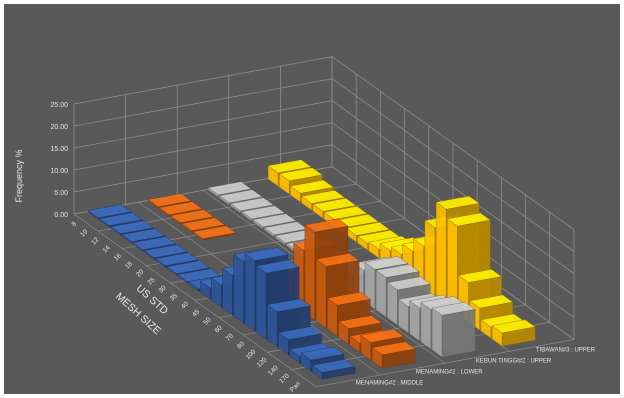 This screenshot has width=624, height=398. What do you see at coordinates (389, 383) in the screenshot?
I see `series-label: MENAMING#2 : MIDDLE` at bounding box center [389, 383].